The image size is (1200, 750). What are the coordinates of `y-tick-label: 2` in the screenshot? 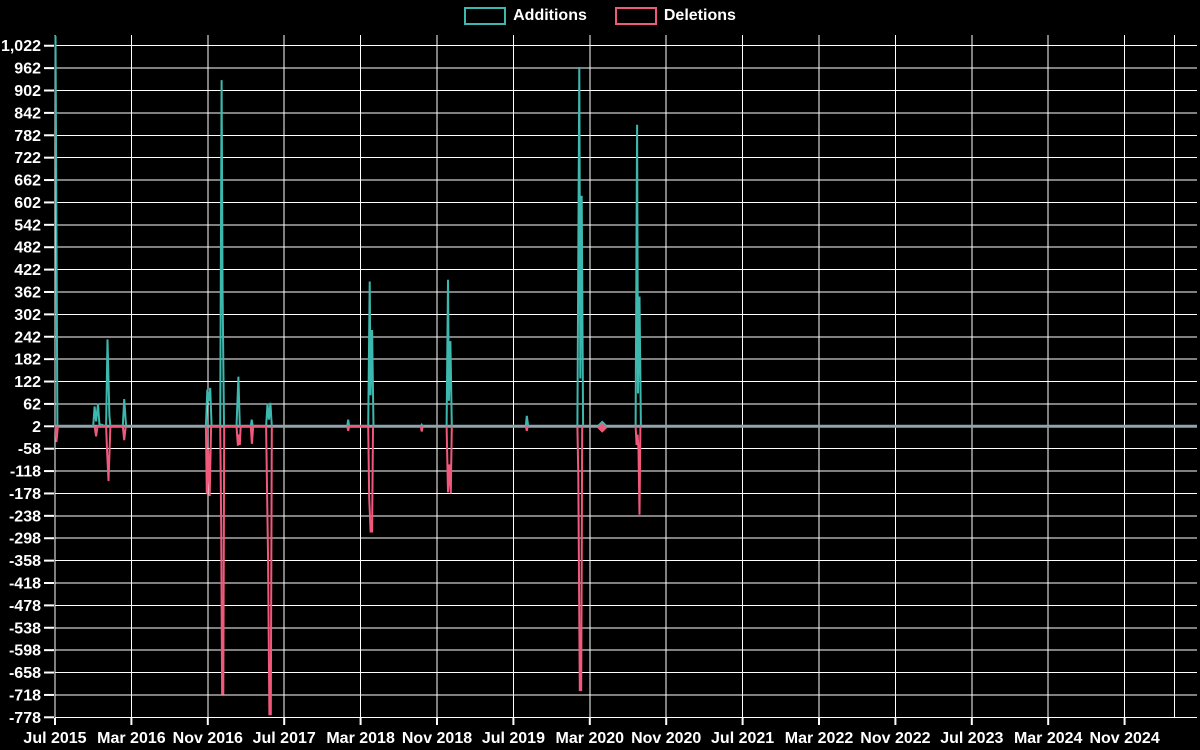 It's located at (36, 427).